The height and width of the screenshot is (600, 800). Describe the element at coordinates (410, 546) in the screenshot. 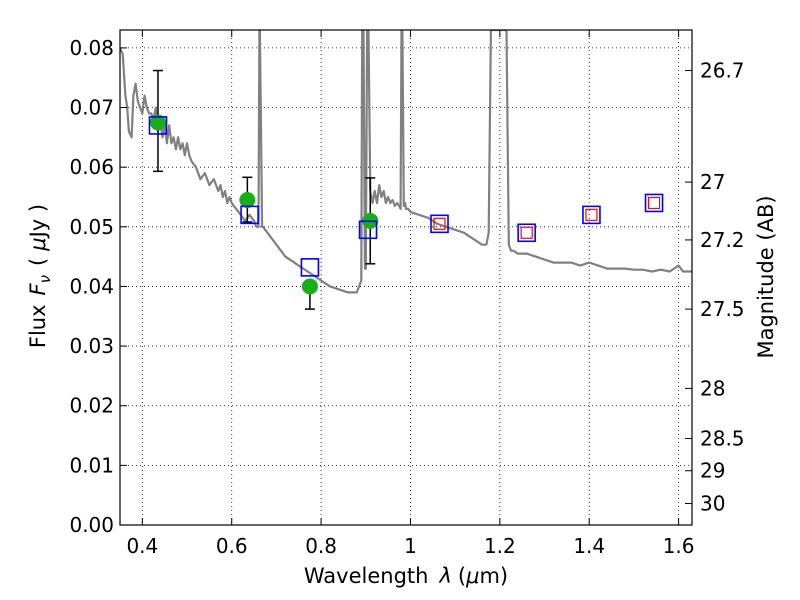

I see `x-tick-label: 1` at that location.